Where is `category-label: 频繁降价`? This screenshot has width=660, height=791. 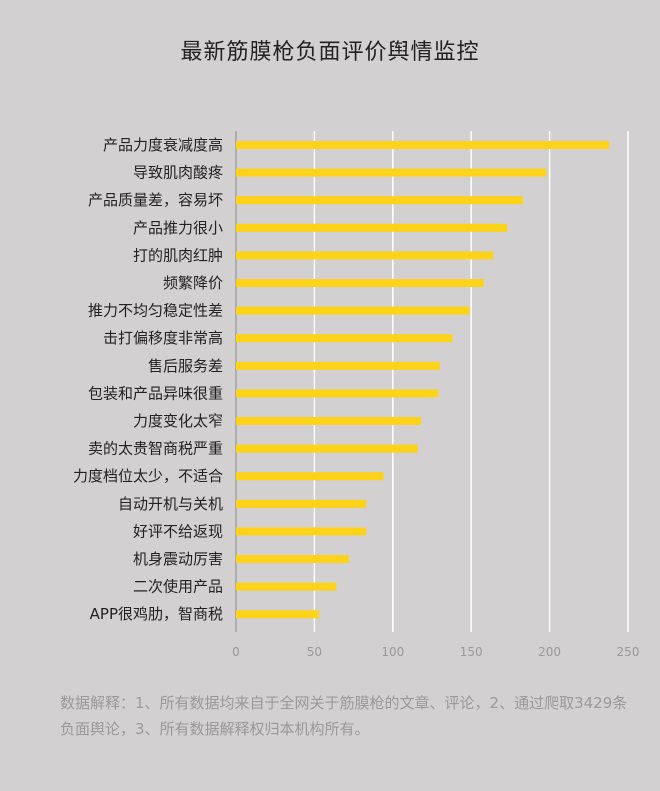 category-label: 频繁降价 is located at coordinates (193, 283).